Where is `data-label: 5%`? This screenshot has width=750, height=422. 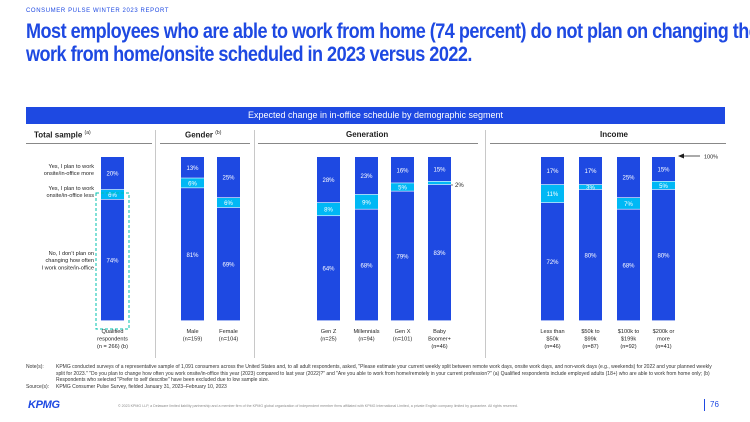 data-label: 5% is located at coordinates (402, 189).